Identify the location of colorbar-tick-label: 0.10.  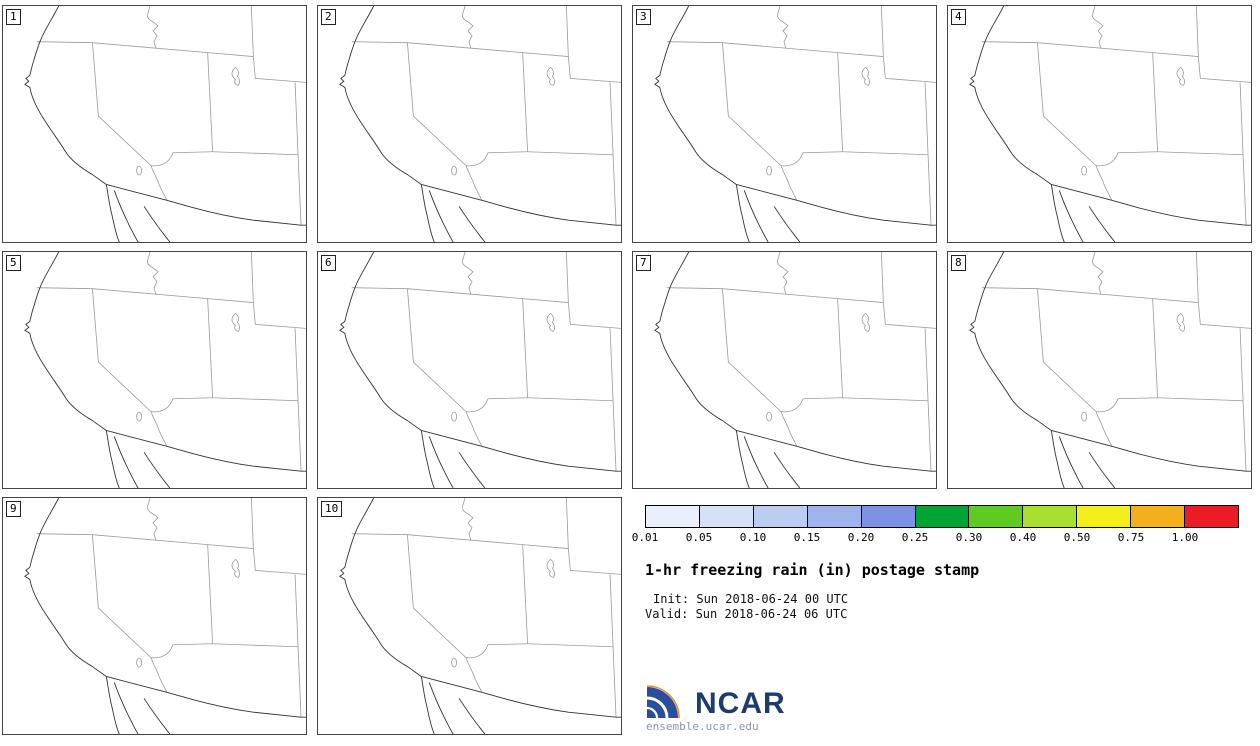
(753, 537).